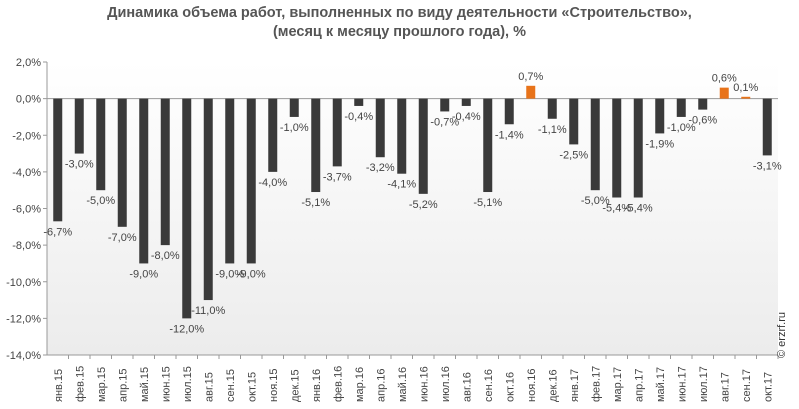 Image resolution: width=799 pixels, height=409 pixels. Describe the element at coordinates (424, 384) in the screenshot. I see `x-tick-label: июн.16` at that location.